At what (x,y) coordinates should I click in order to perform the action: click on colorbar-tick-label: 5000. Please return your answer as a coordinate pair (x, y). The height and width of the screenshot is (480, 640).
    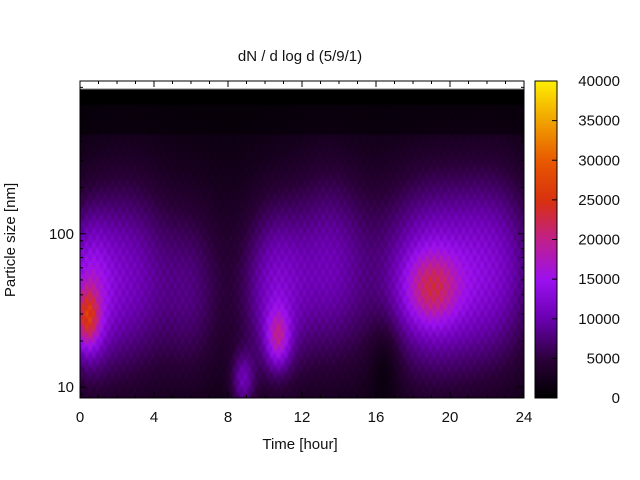
    Looking at the image, I should click on (603, 358).